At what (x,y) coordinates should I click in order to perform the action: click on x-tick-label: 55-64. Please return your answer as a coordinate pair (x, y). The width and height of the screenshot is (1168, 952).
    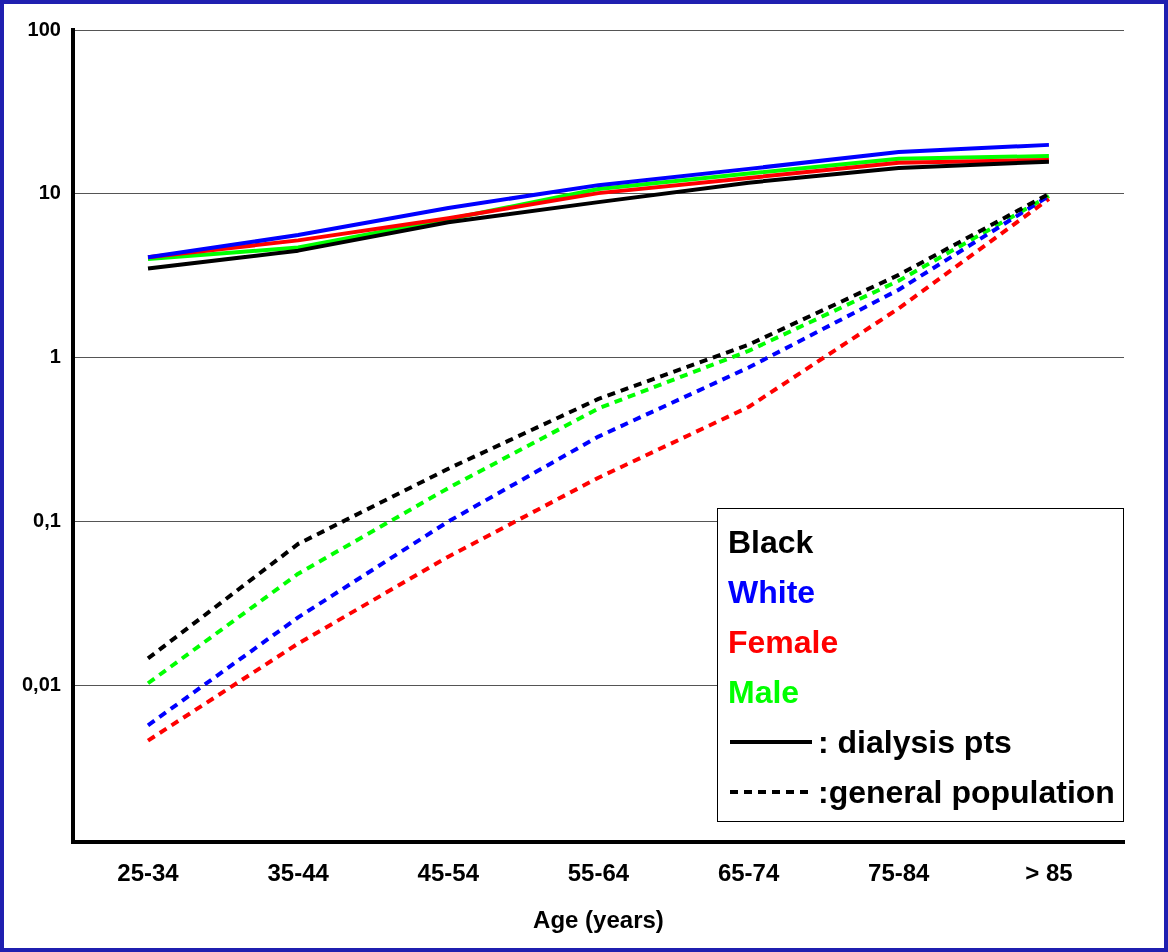
    Looking at the image, I should click on (598, 873).